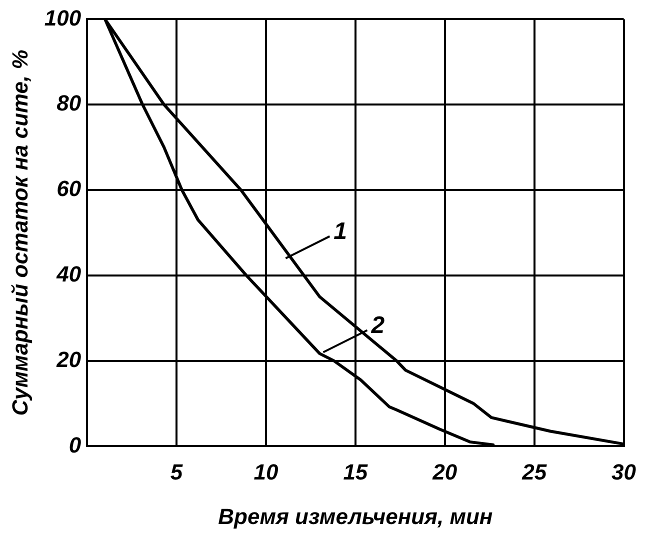 The width and height of the screenshot is (650, 535). Describe the element at coordinates (355, 516) in the screenshot. I see `x-axis-title: Время измельчения, мин` at that location.